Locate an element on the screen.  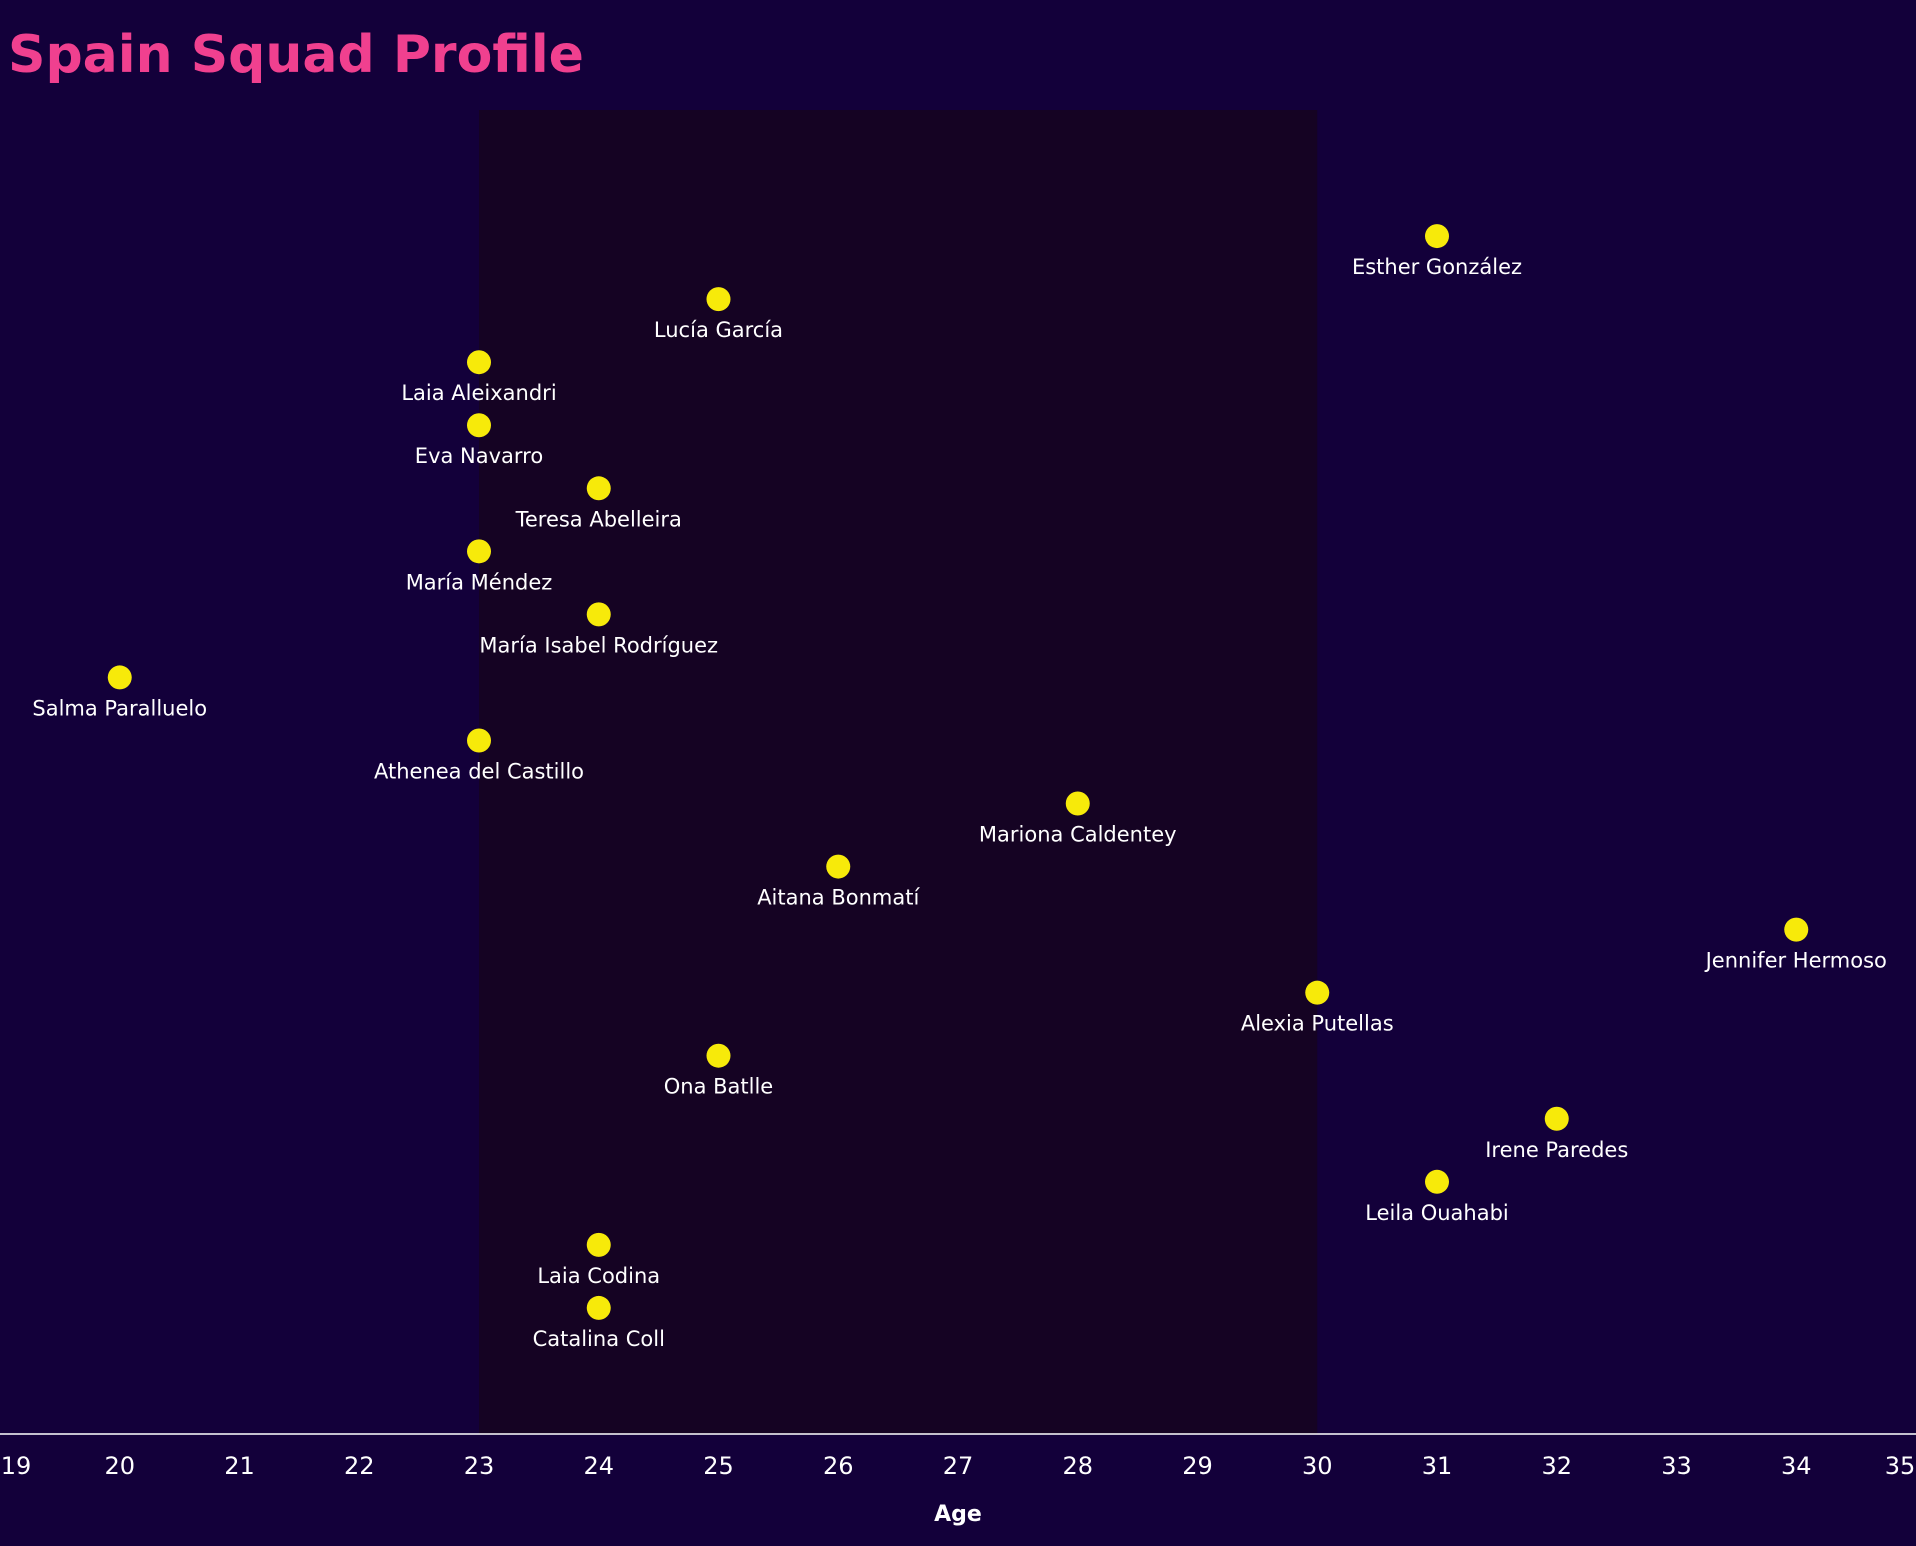
x-tick-label: 26 is located at coordinates (838, 1466).